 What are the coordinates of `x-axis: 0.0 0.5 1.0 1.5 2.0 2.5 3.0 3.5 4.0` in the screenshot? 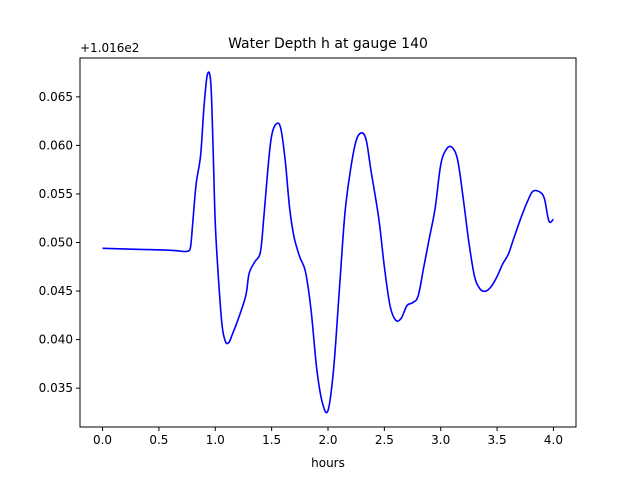 It's located at (328, 437).